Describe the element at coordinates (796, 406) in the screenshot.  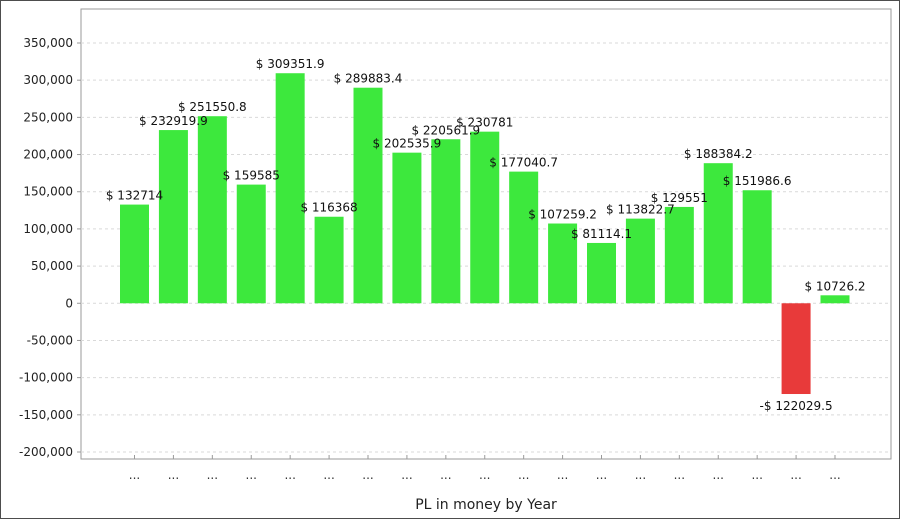
I see `data-label: -$ 122029.5` at that location.